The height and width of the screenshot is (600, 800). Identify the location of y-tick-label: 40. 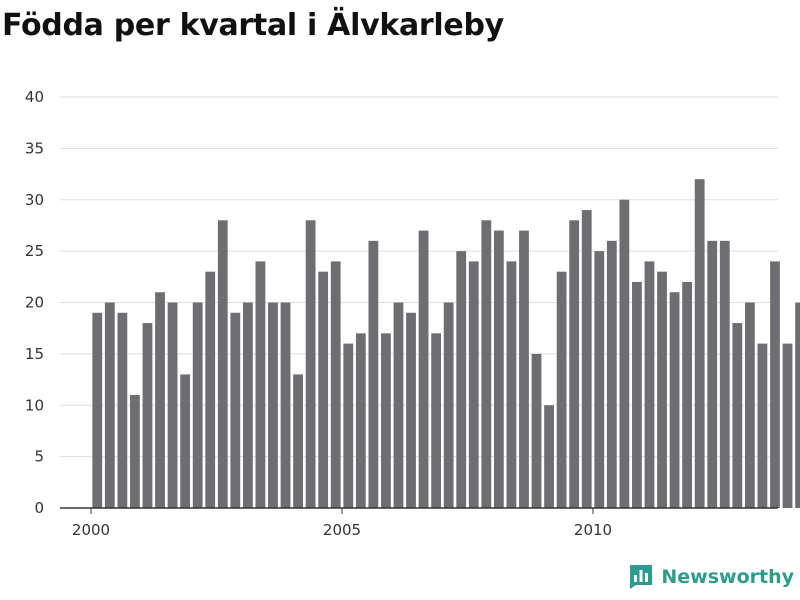
(34, 97).